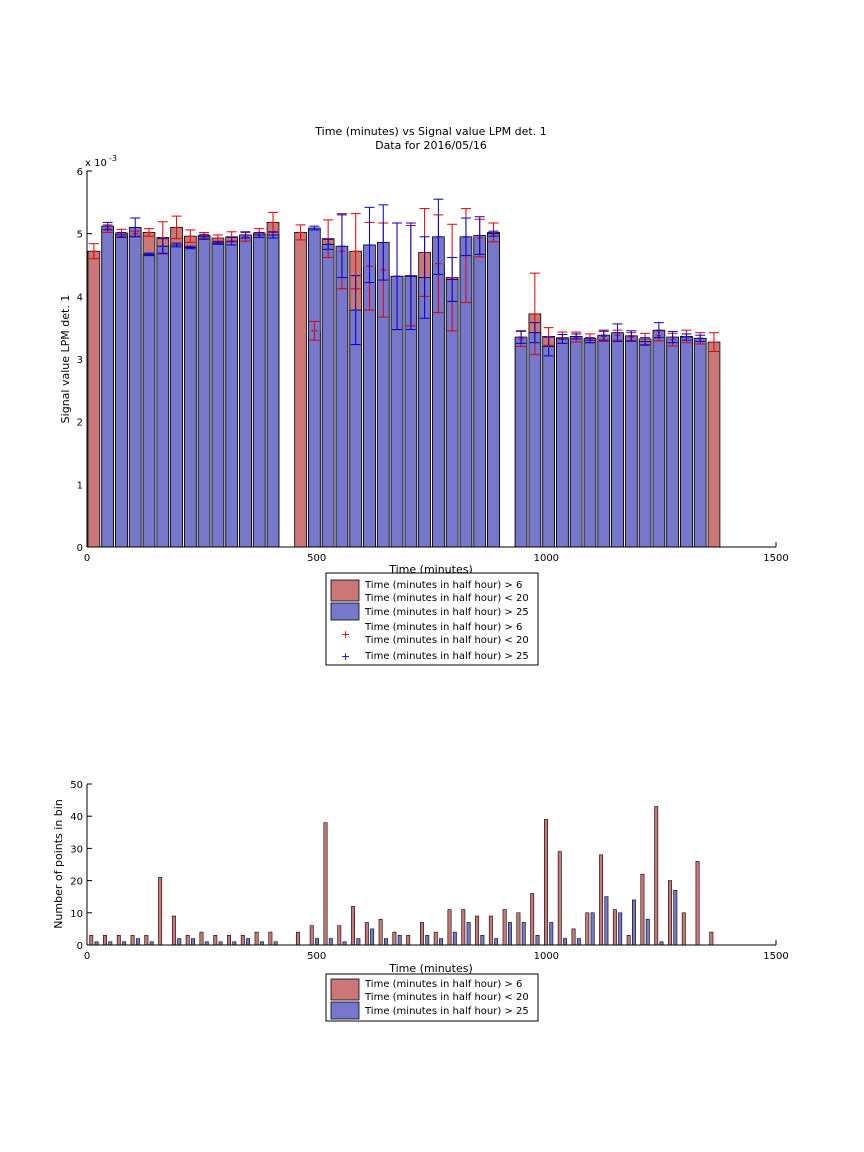 The width and height of the screenshot is (864, 1152). I want to click on y-exponent-base: x 10, so click(96, 163).